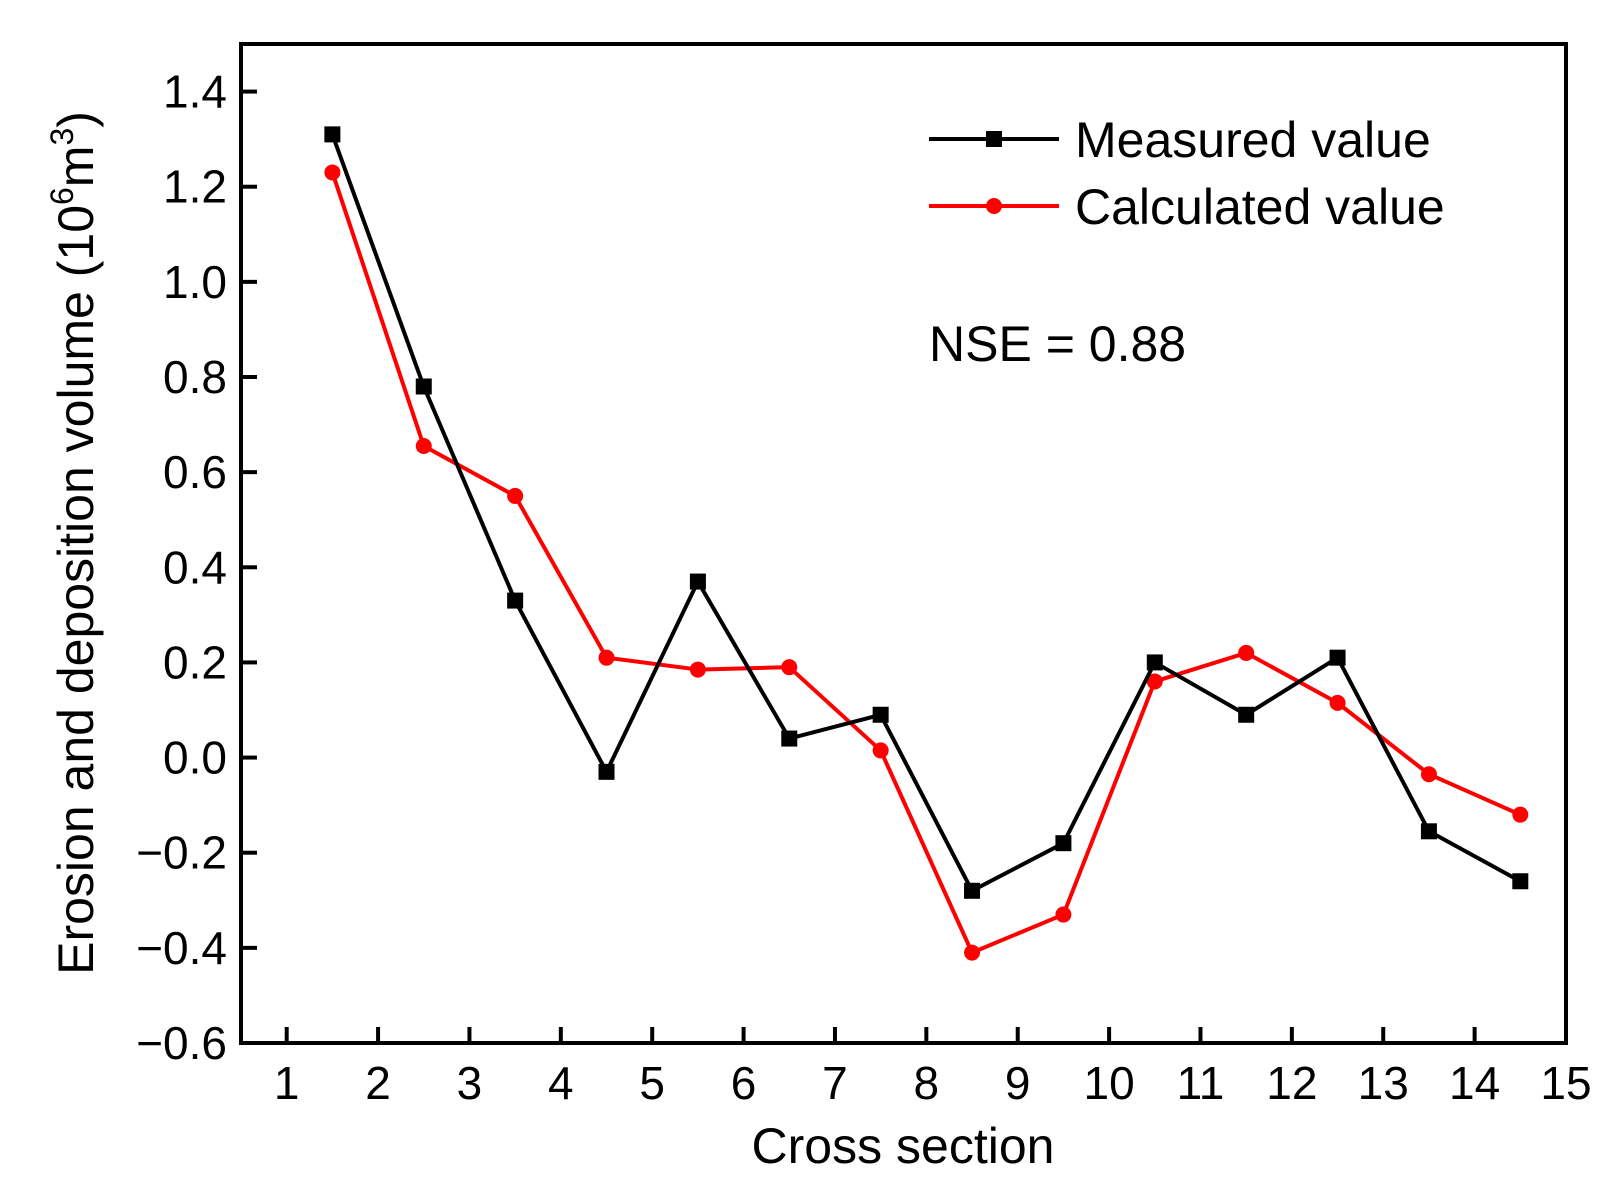  What do you see at coordinates (181, 1043) in the screenshot?
I see `y-tick-label: −0.6` at bounding box center [181, 1043].